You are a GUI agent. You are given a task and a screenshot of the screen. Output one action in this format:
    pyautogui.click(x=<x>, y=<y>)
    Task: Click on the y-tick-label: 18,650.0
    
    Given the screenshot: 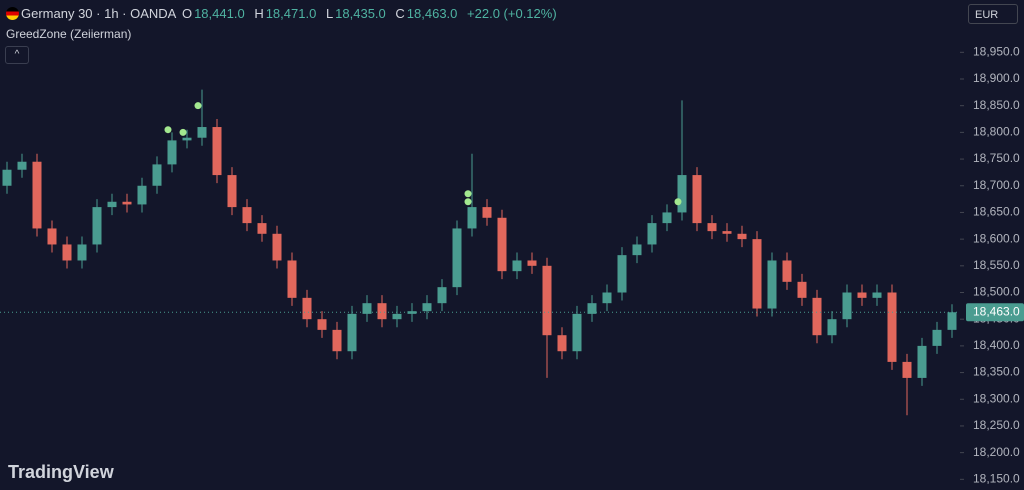 What is the action you would take?
    pyautogui.click(x=996, y=212)
    